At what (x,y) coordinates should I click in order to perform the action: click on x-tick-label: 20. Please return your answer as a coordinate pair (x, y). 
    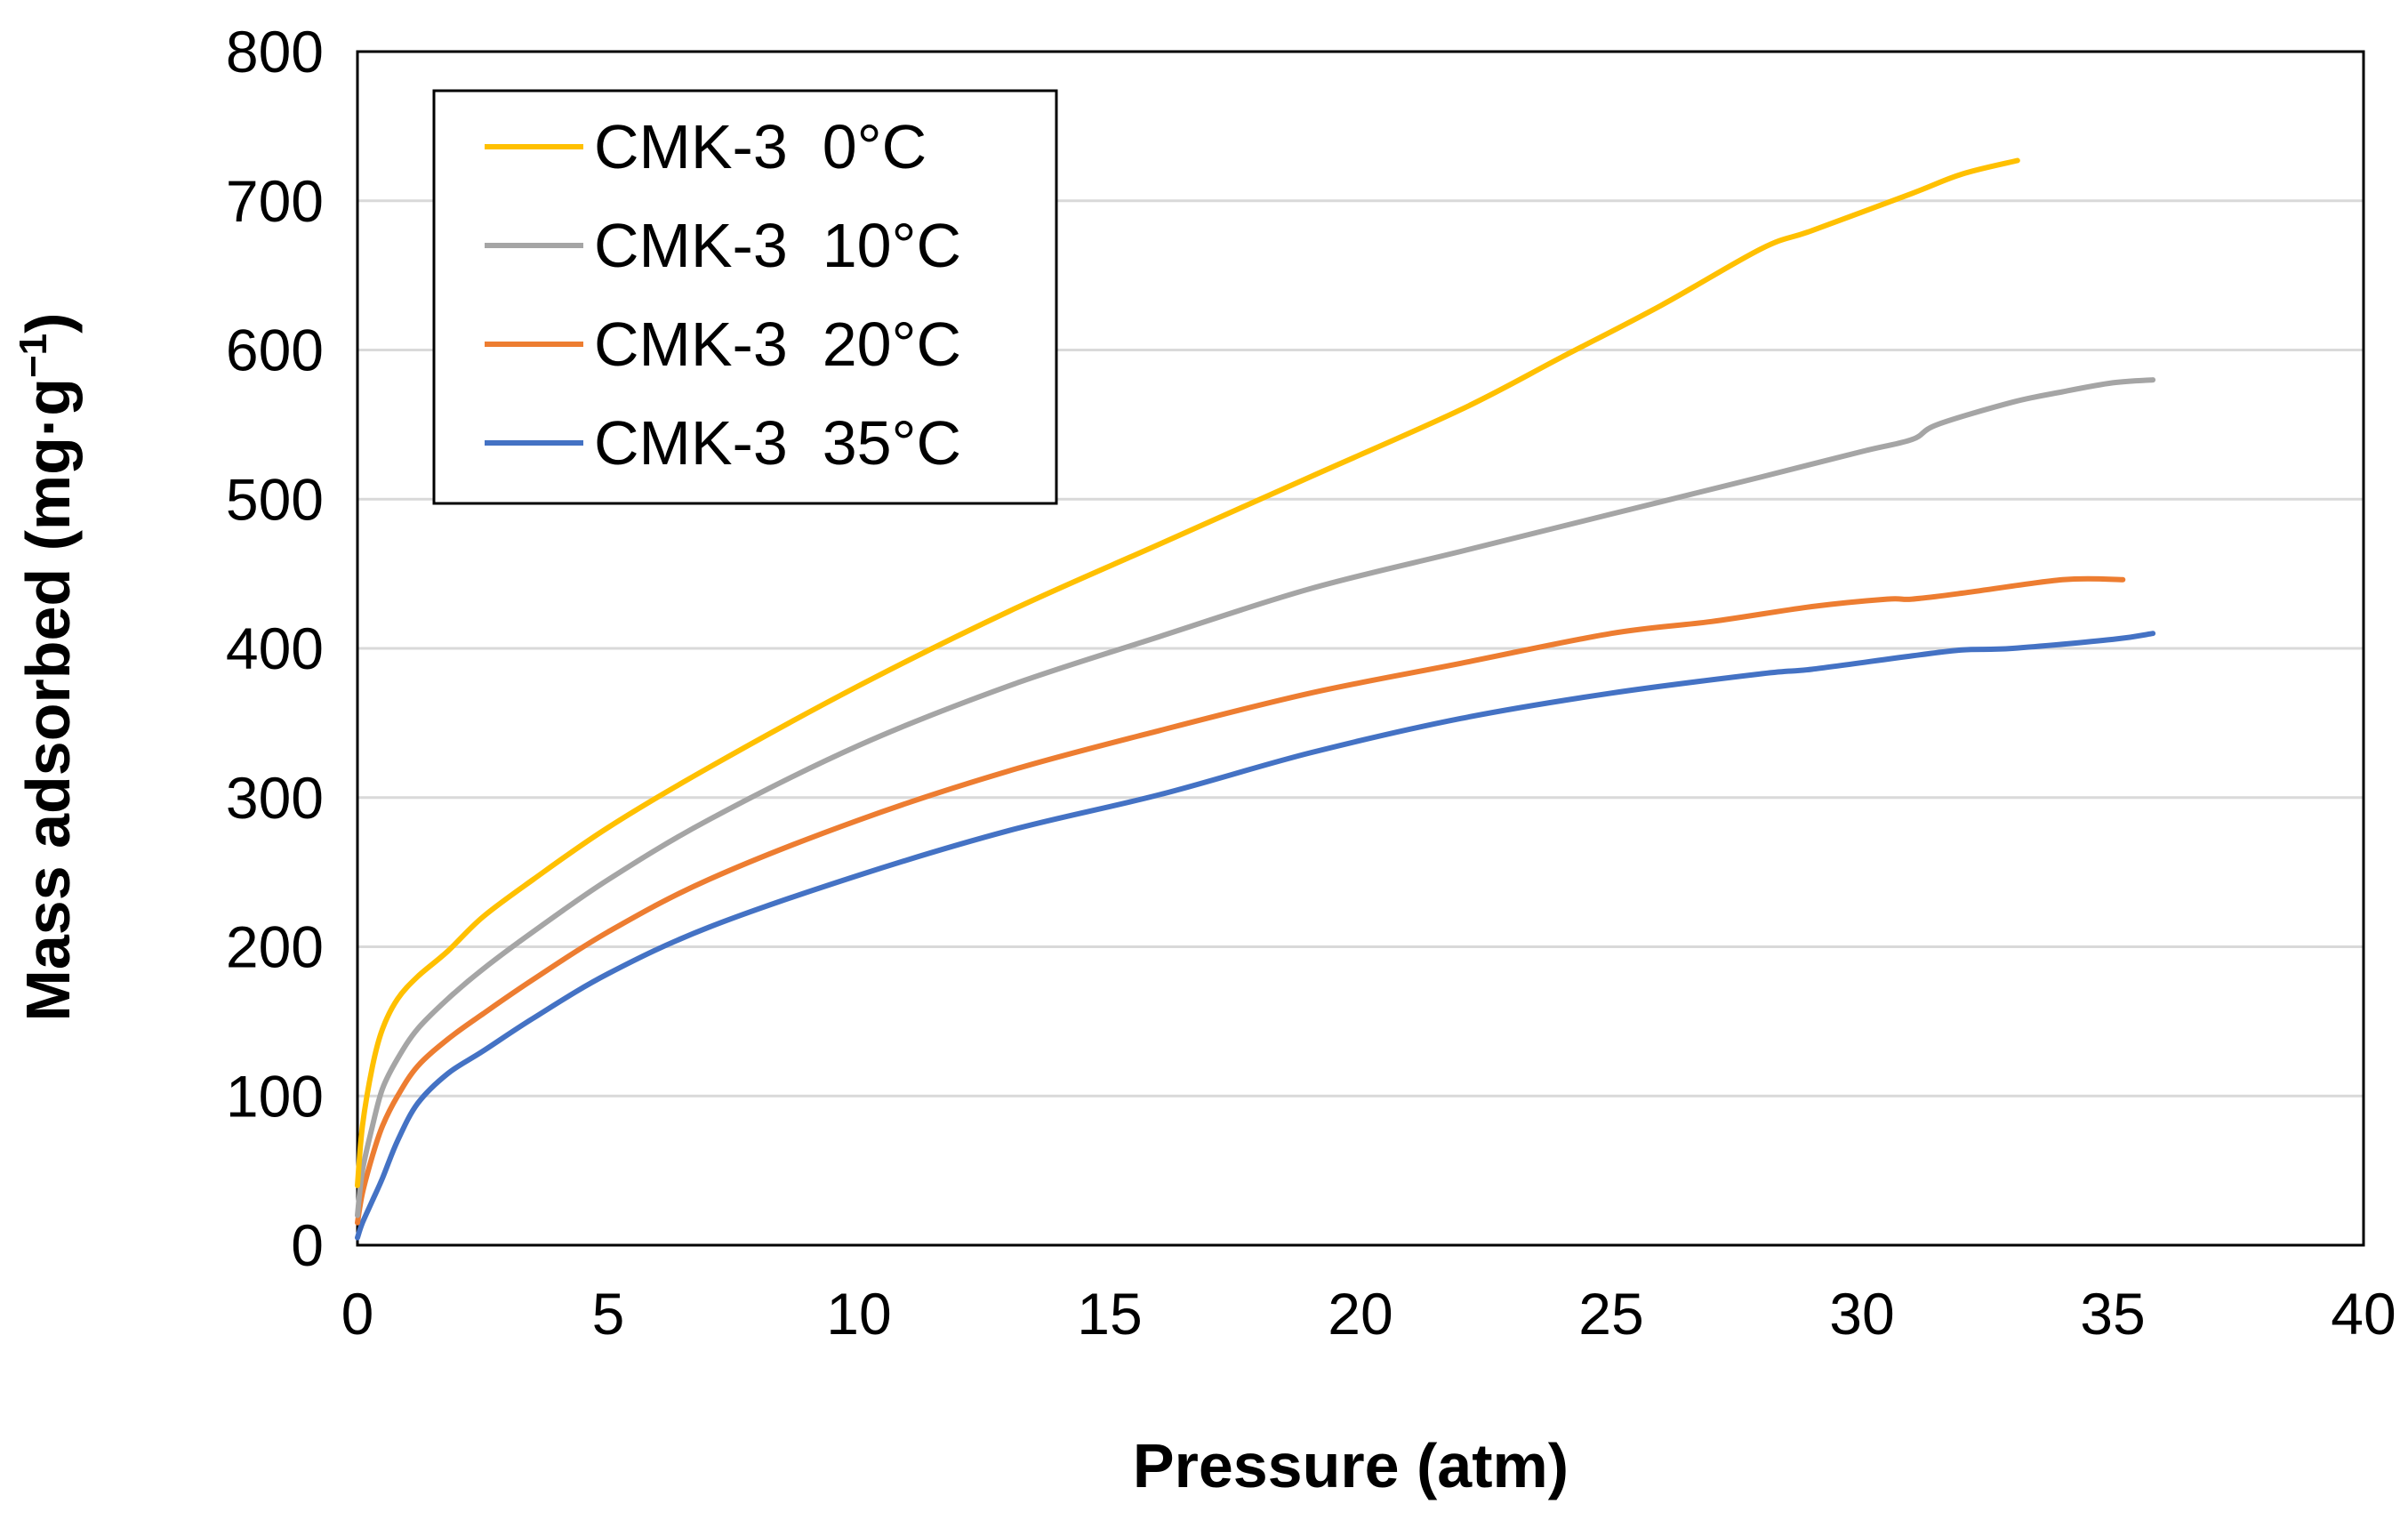
    Looking at the image, I should click on (1360, 1314).